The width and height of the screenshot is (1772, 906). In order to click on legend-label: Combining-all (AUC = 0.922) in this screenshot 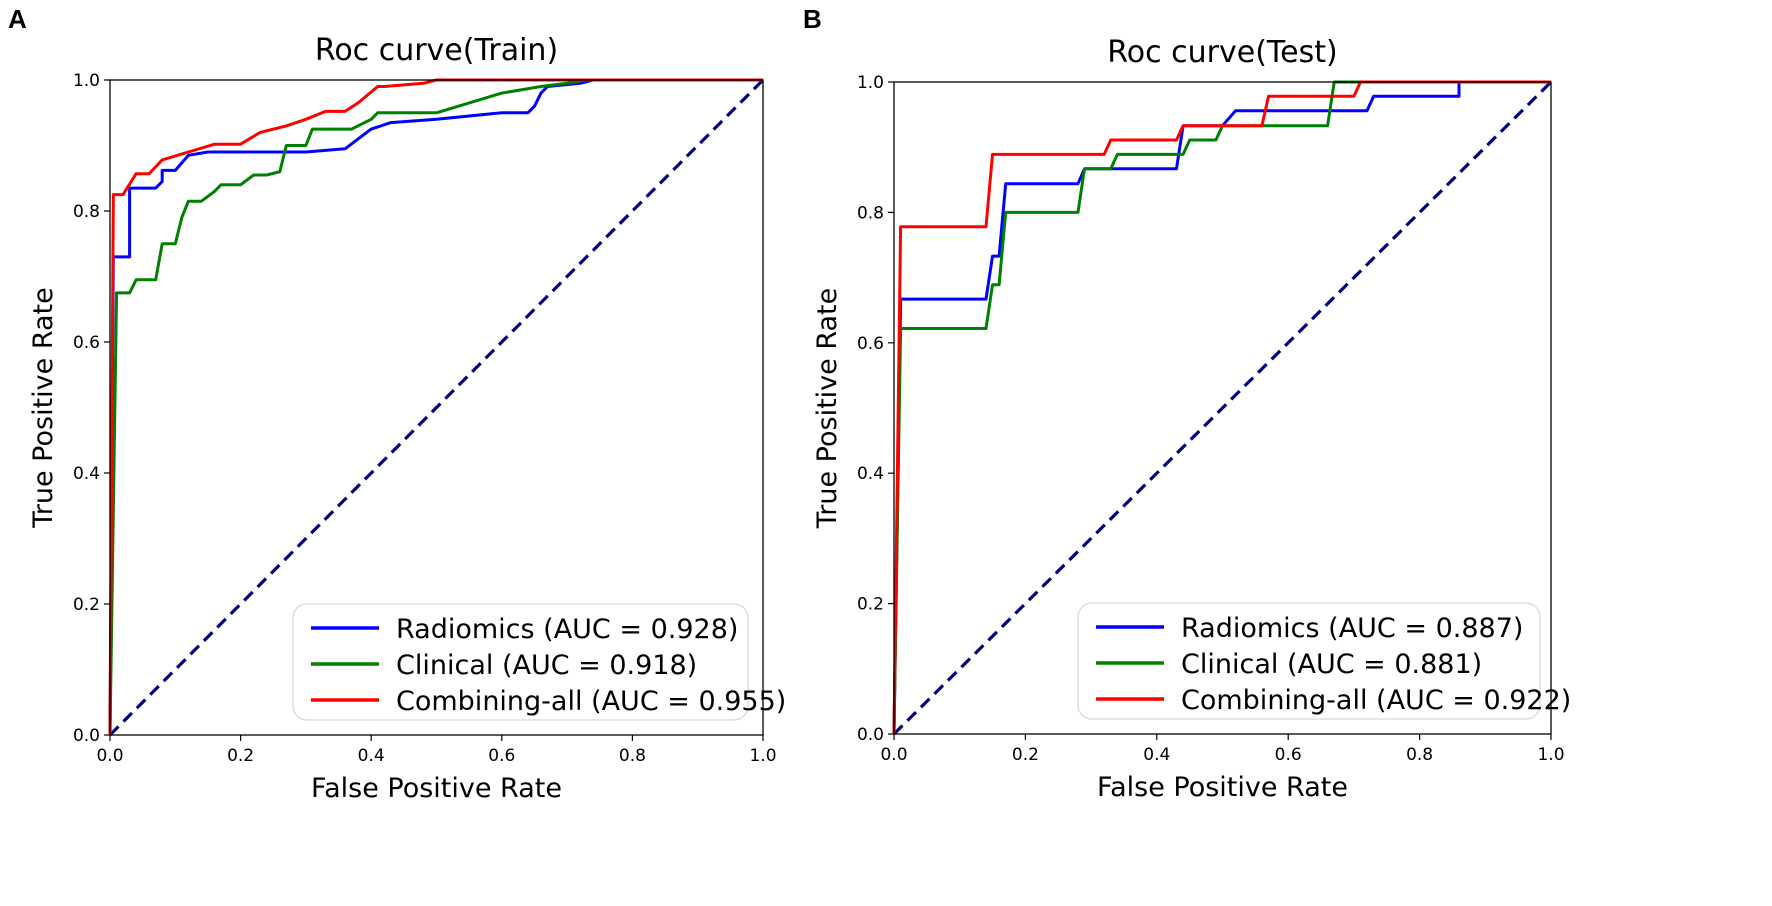, I will do `click(1376, 700)`.